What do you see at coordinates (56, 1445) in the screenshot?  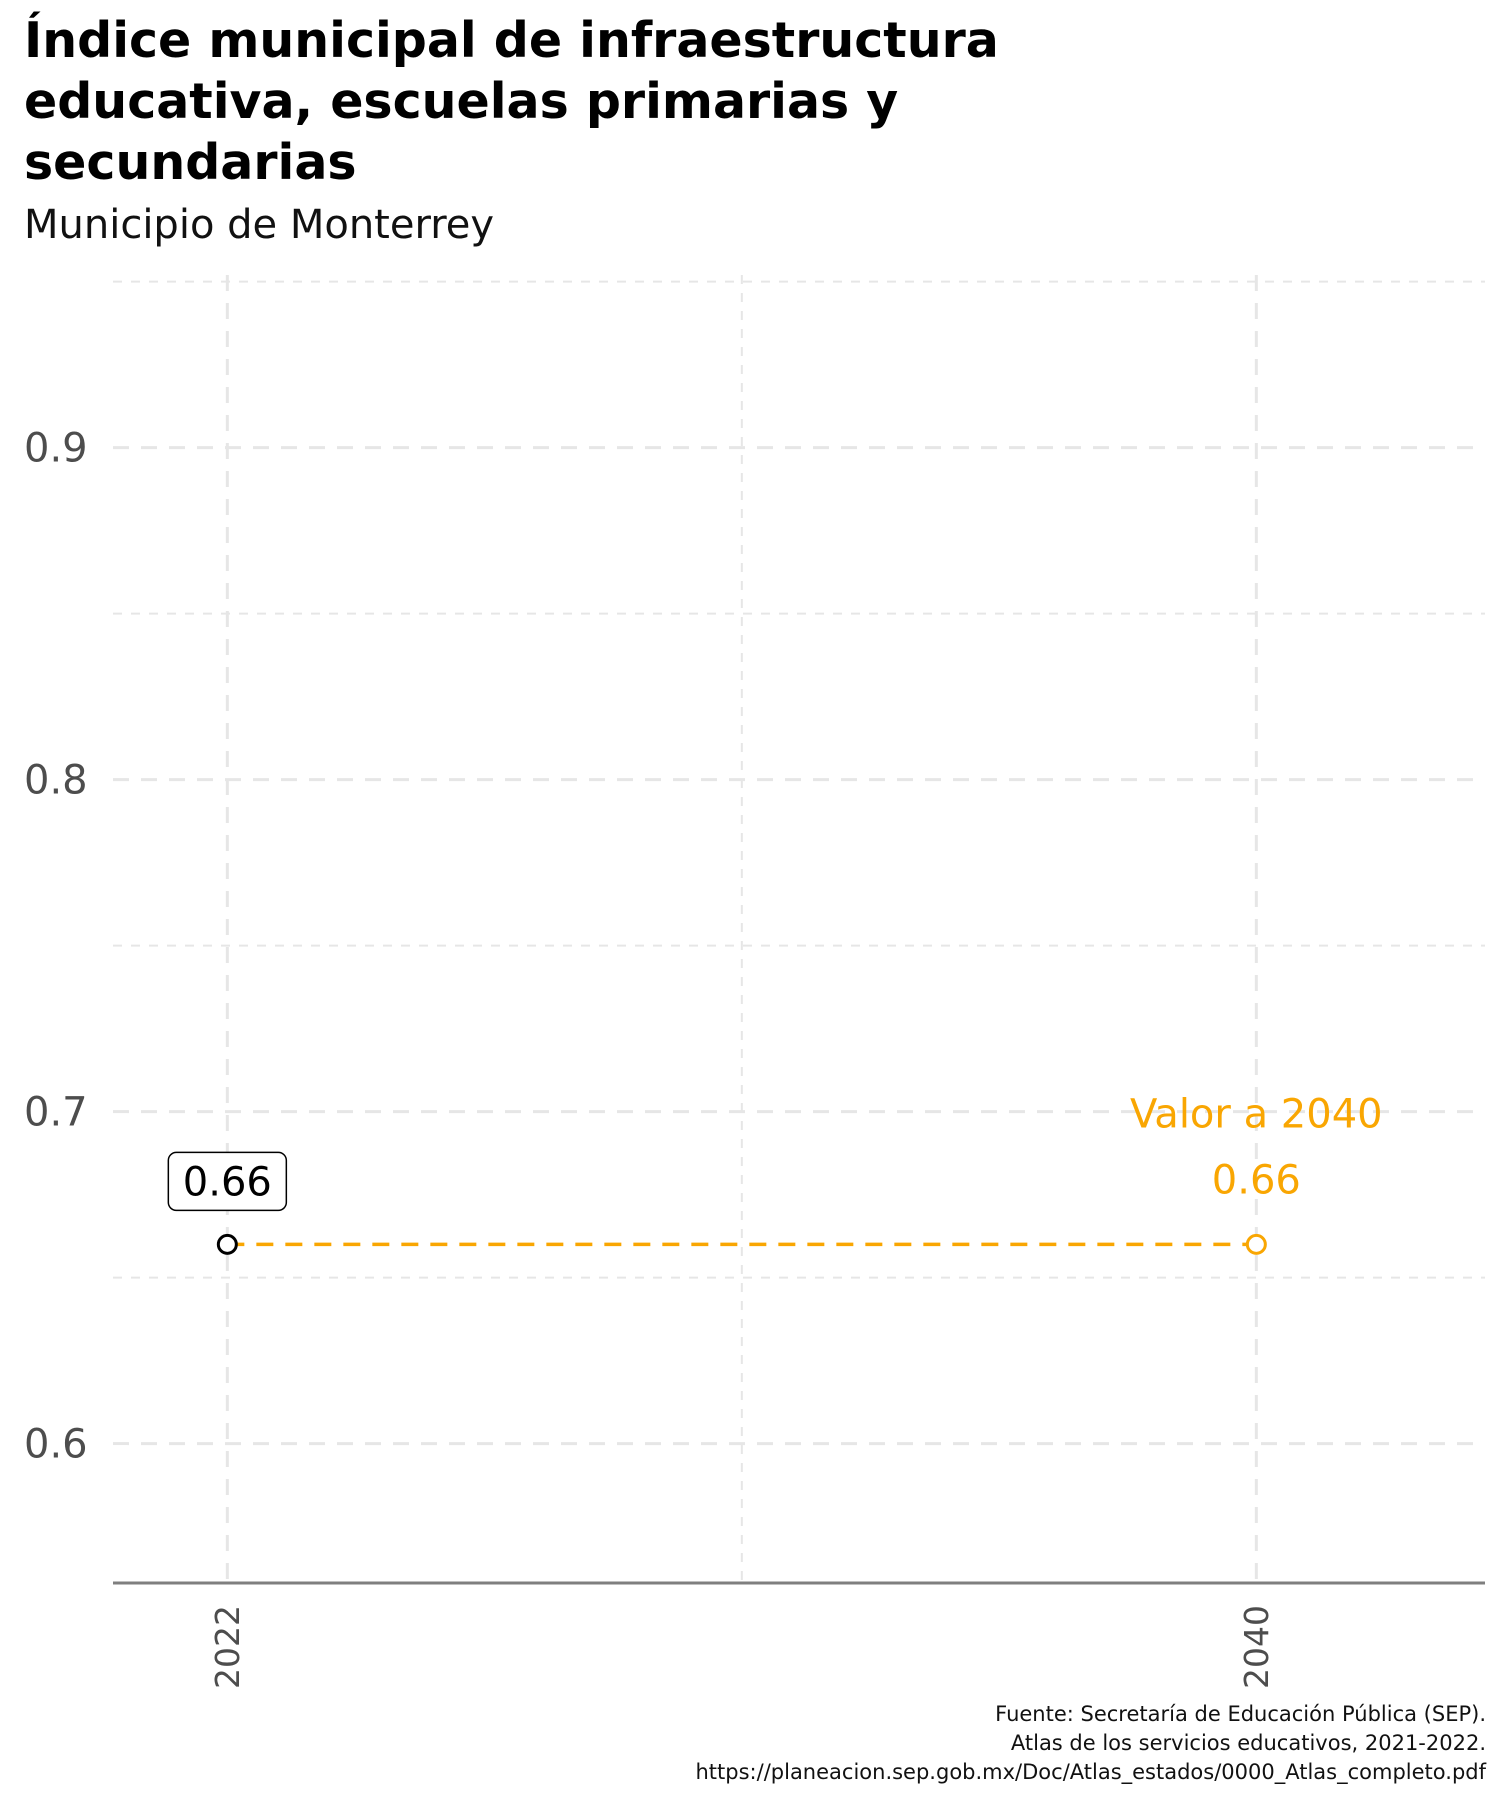 I see `y-tick-label: 0.6` at bounding box center [56, 1445].